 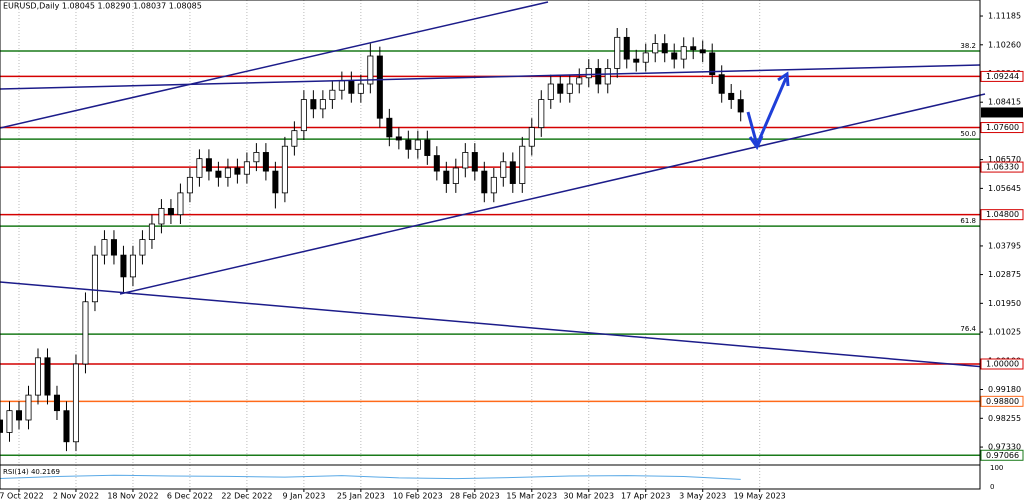 What do you see at coordinates (76, 496) in the screenshot?
I see `x-tick-label: 2 Nov 2022` at bounding box center [76, 496].